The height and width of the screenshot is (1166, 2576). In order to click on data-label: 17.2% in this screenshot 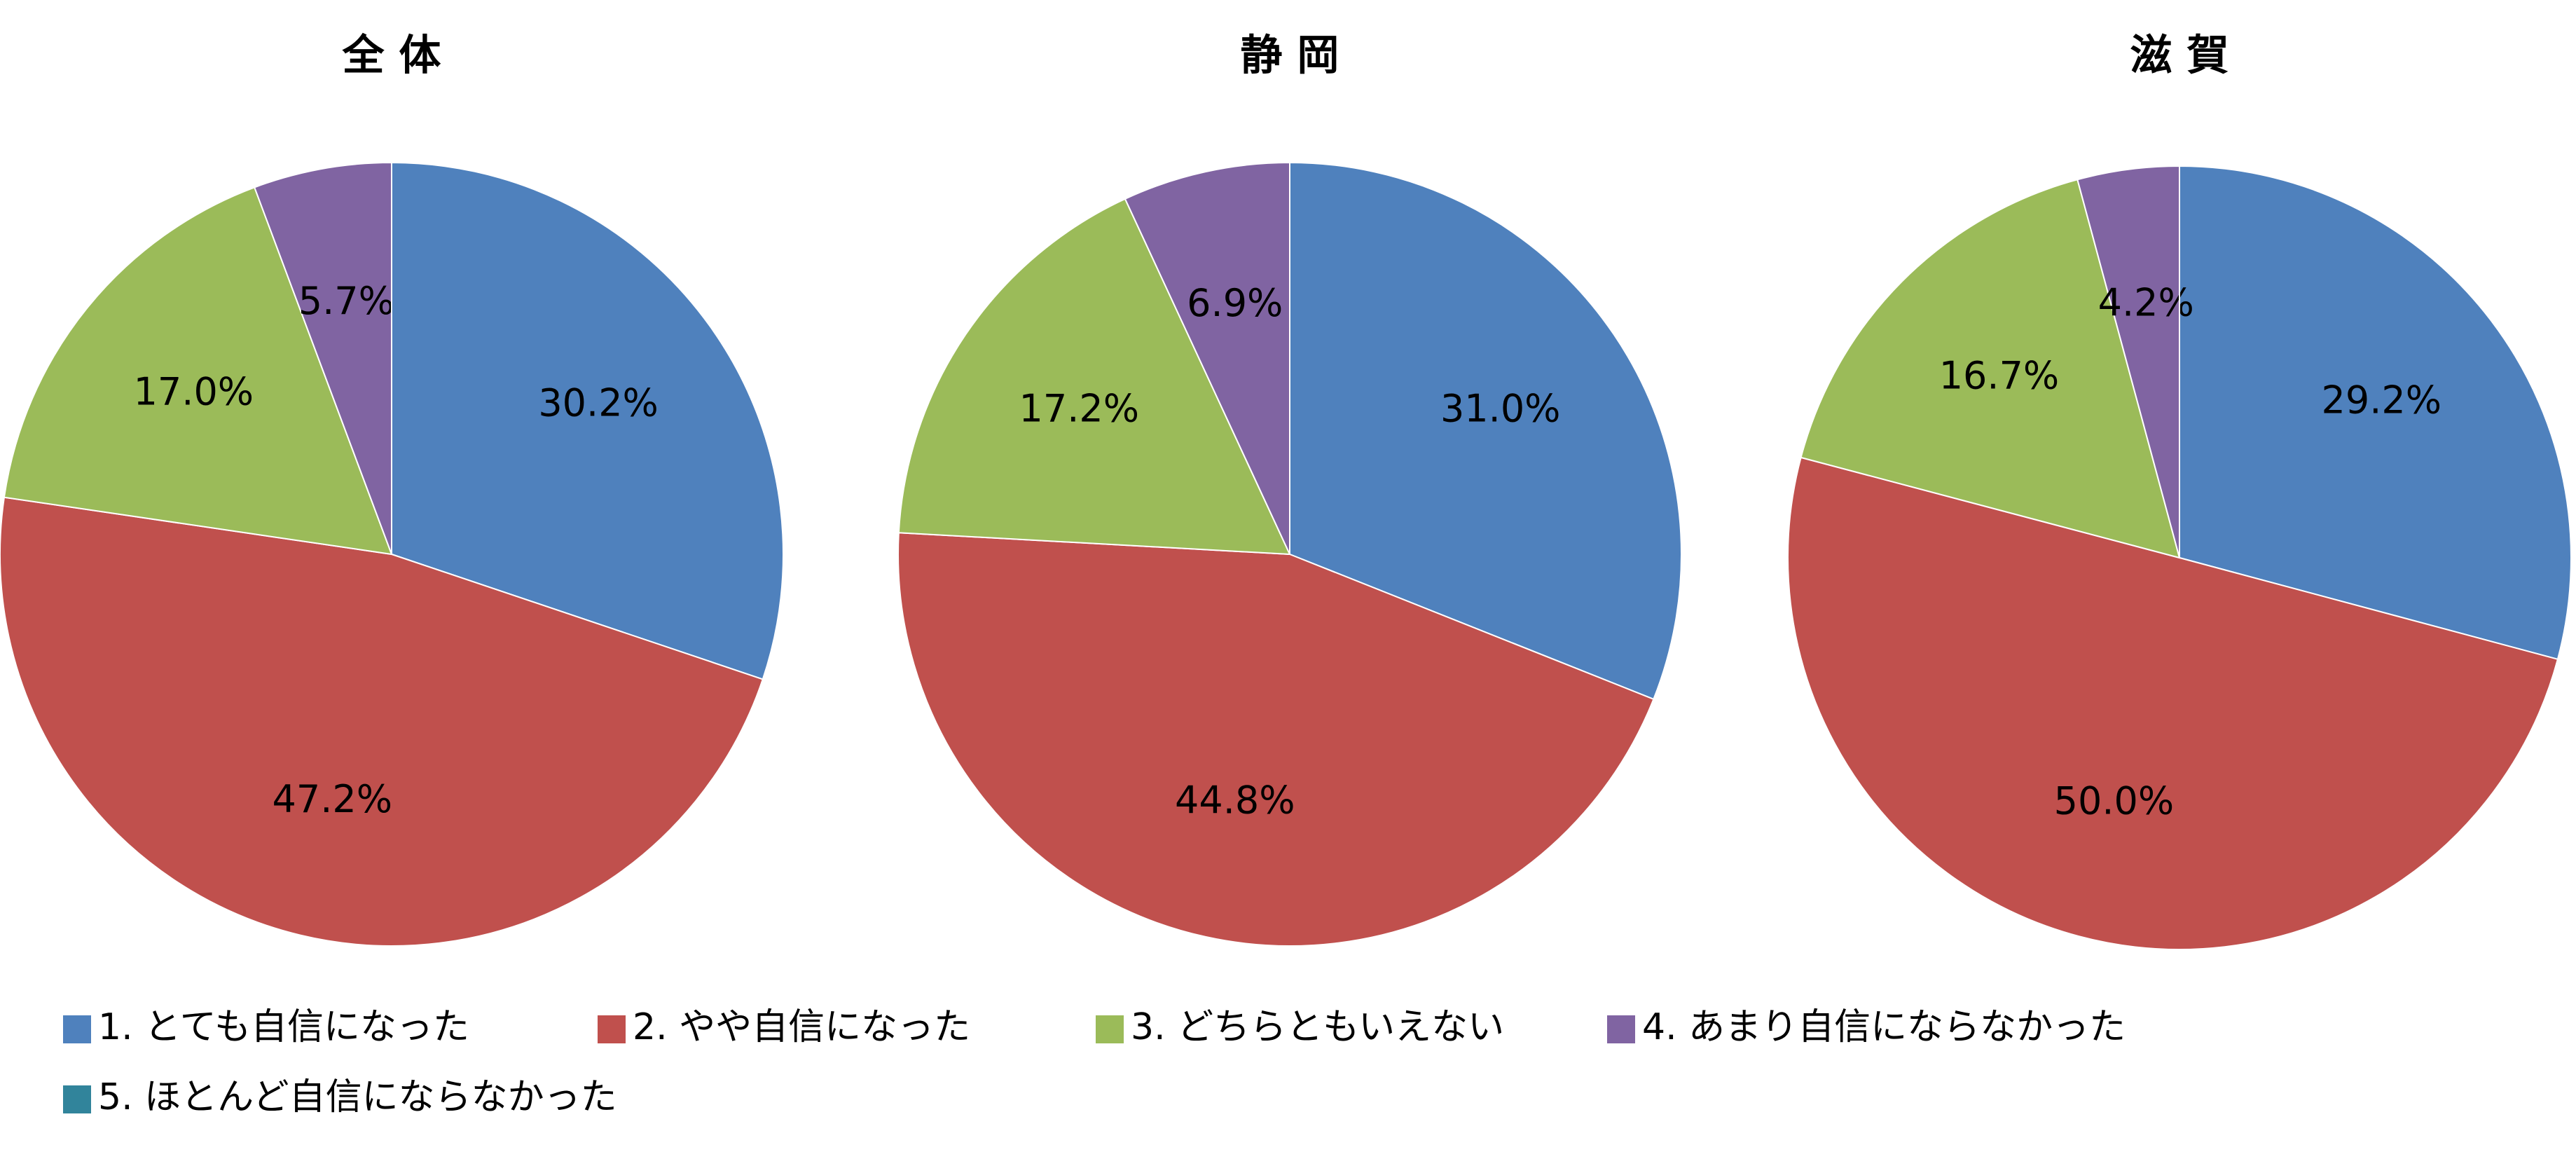, I will do `click(1079, 409)`.